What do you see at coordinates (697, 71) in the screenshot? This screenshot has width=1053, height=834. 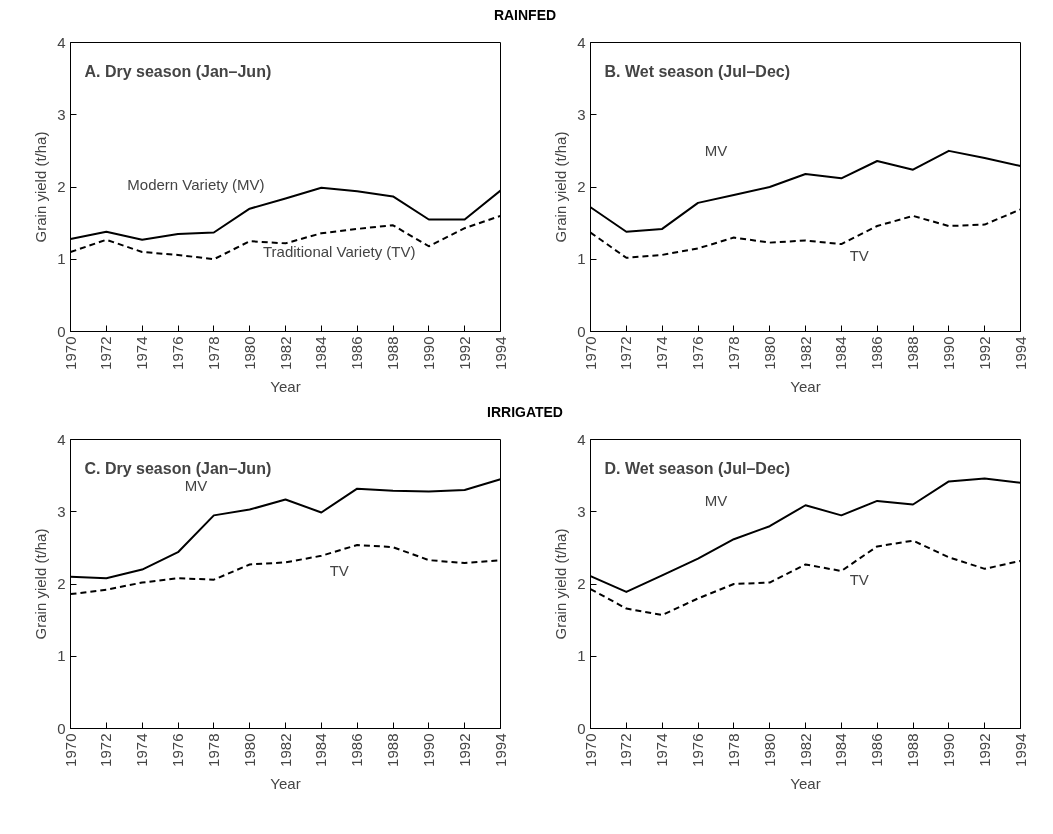 I see `text: B. Wet season (Jul–Dec)` at bounding box center [697, 71].